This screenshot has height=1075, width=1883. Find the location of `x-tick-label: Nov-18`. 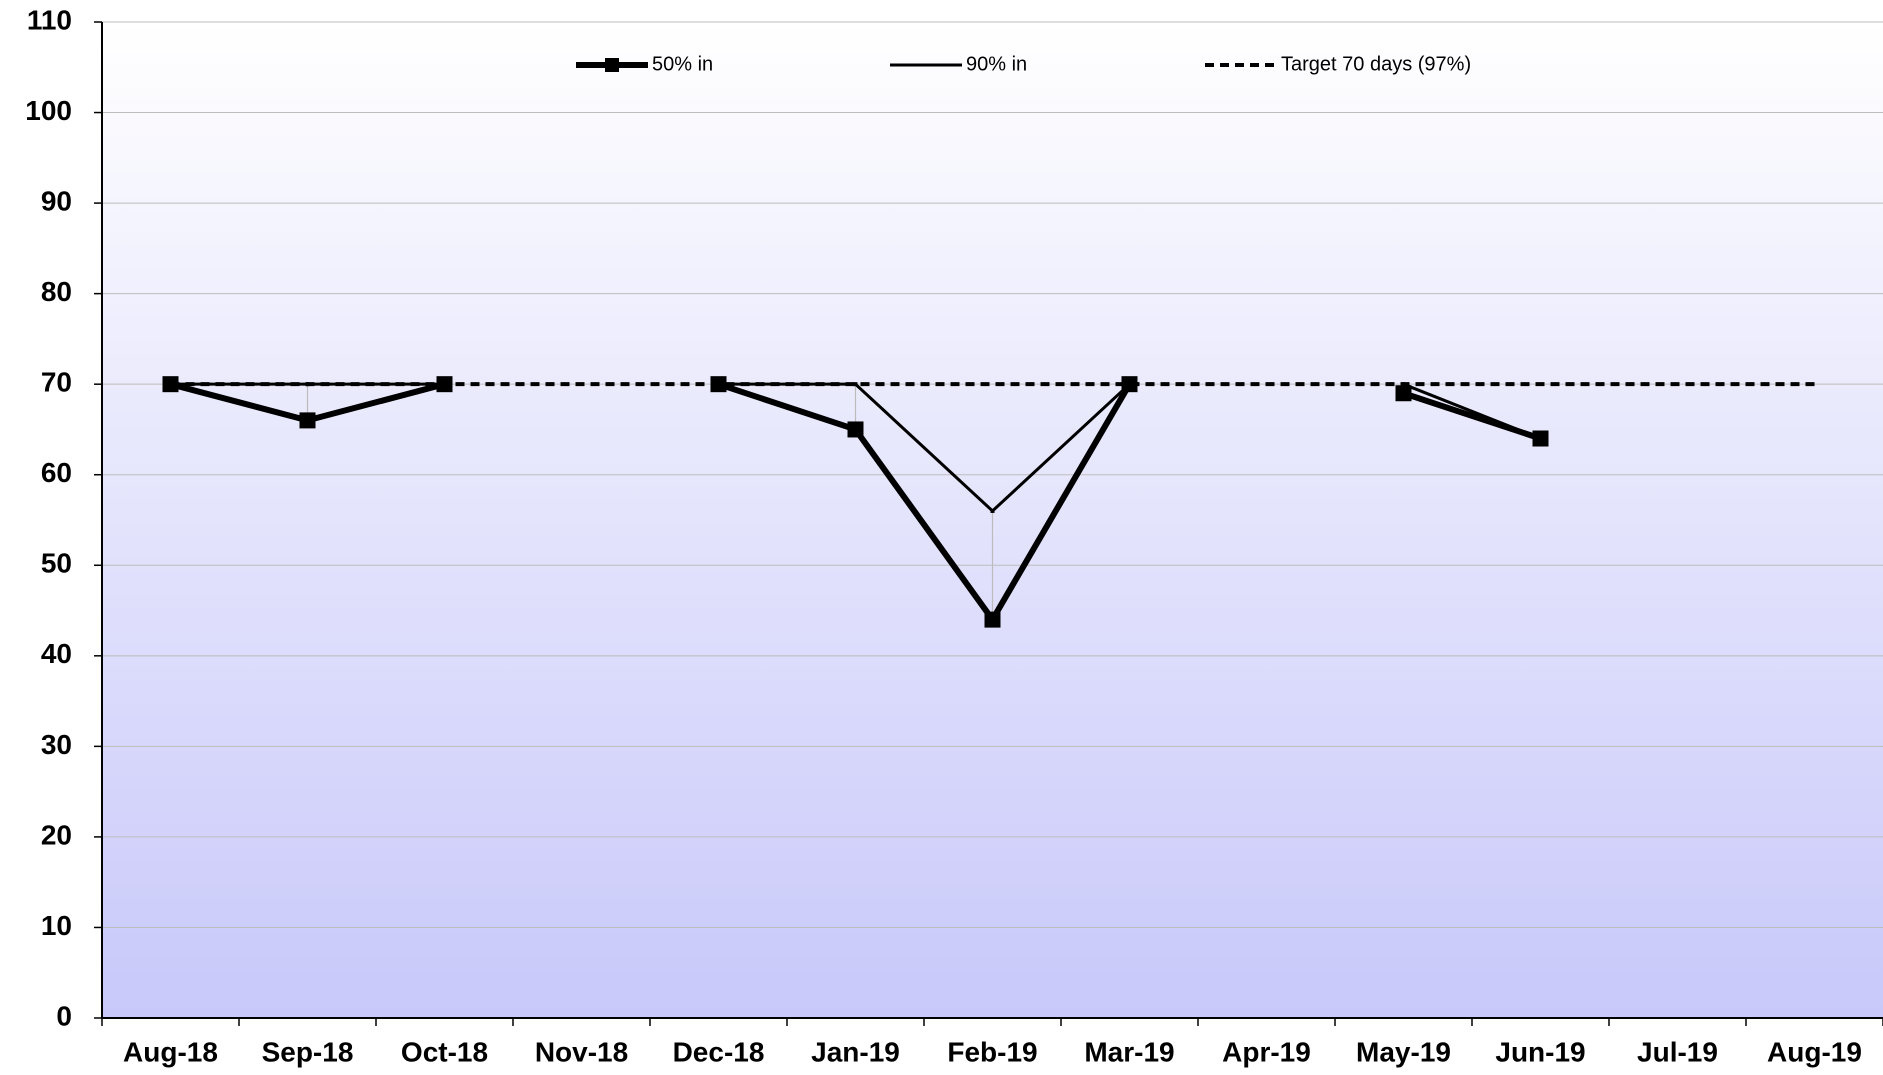

x-tick-label: Nov-18 is located at coordinates (581, 1051).